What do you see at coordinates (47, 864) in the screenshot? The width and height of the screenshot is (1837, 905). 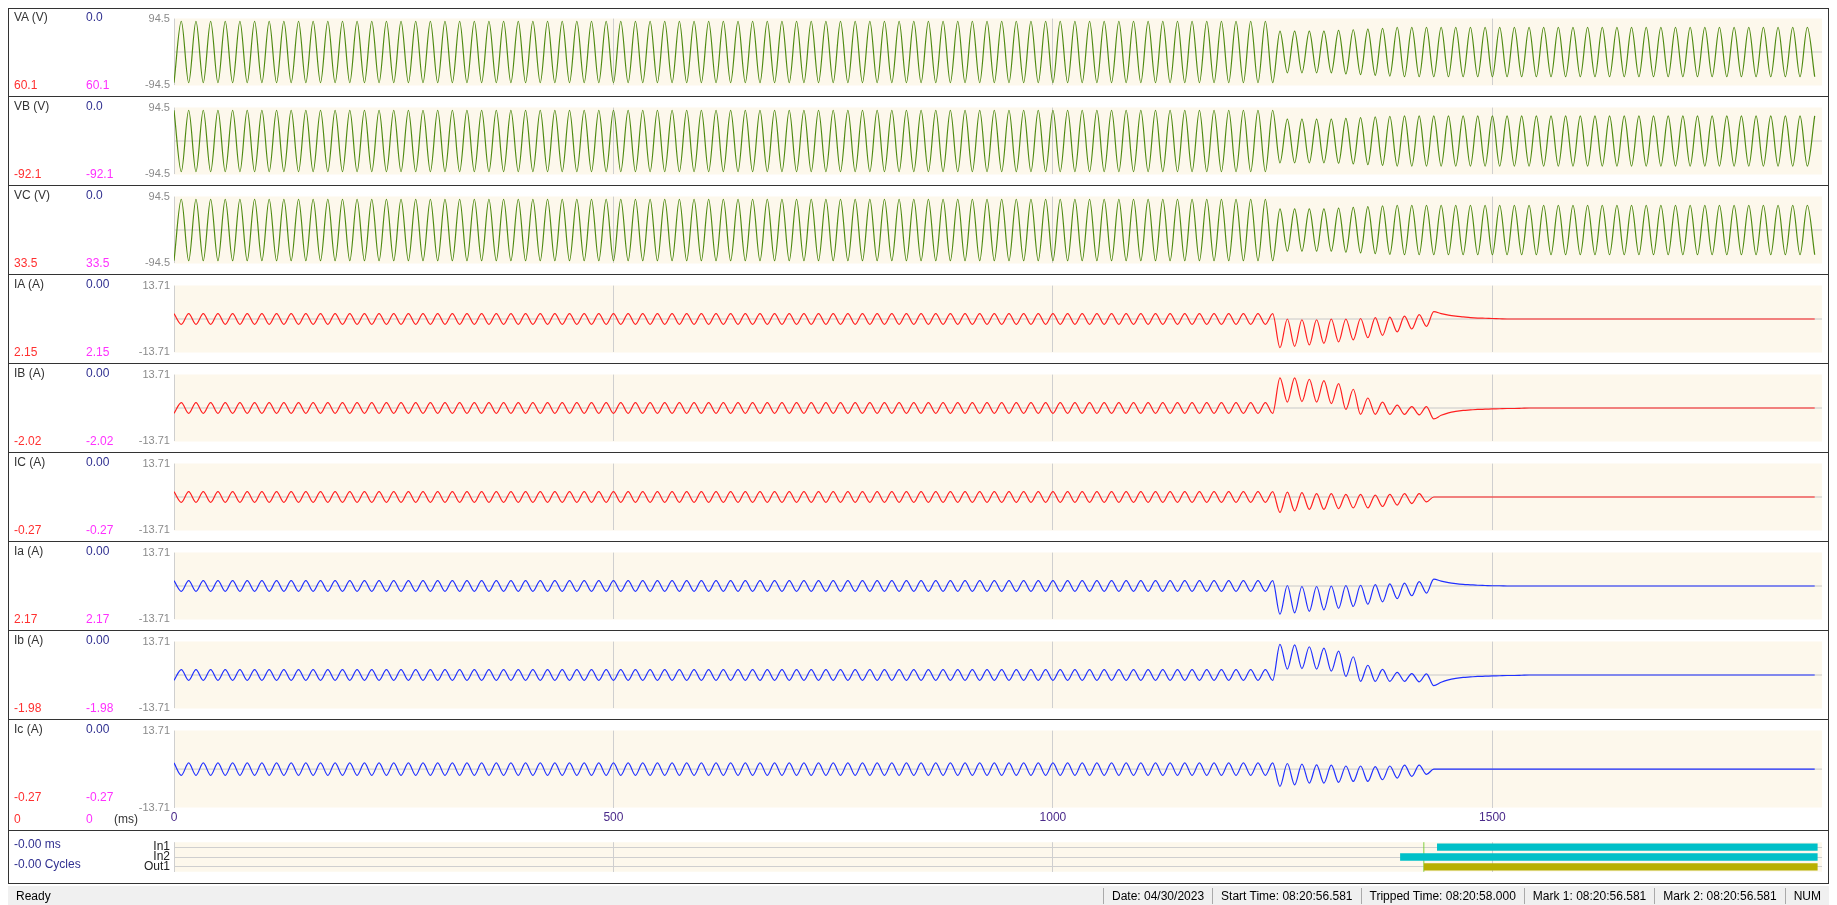 I see `text: -0.00 Cycles` at bounding box center [47, 864].